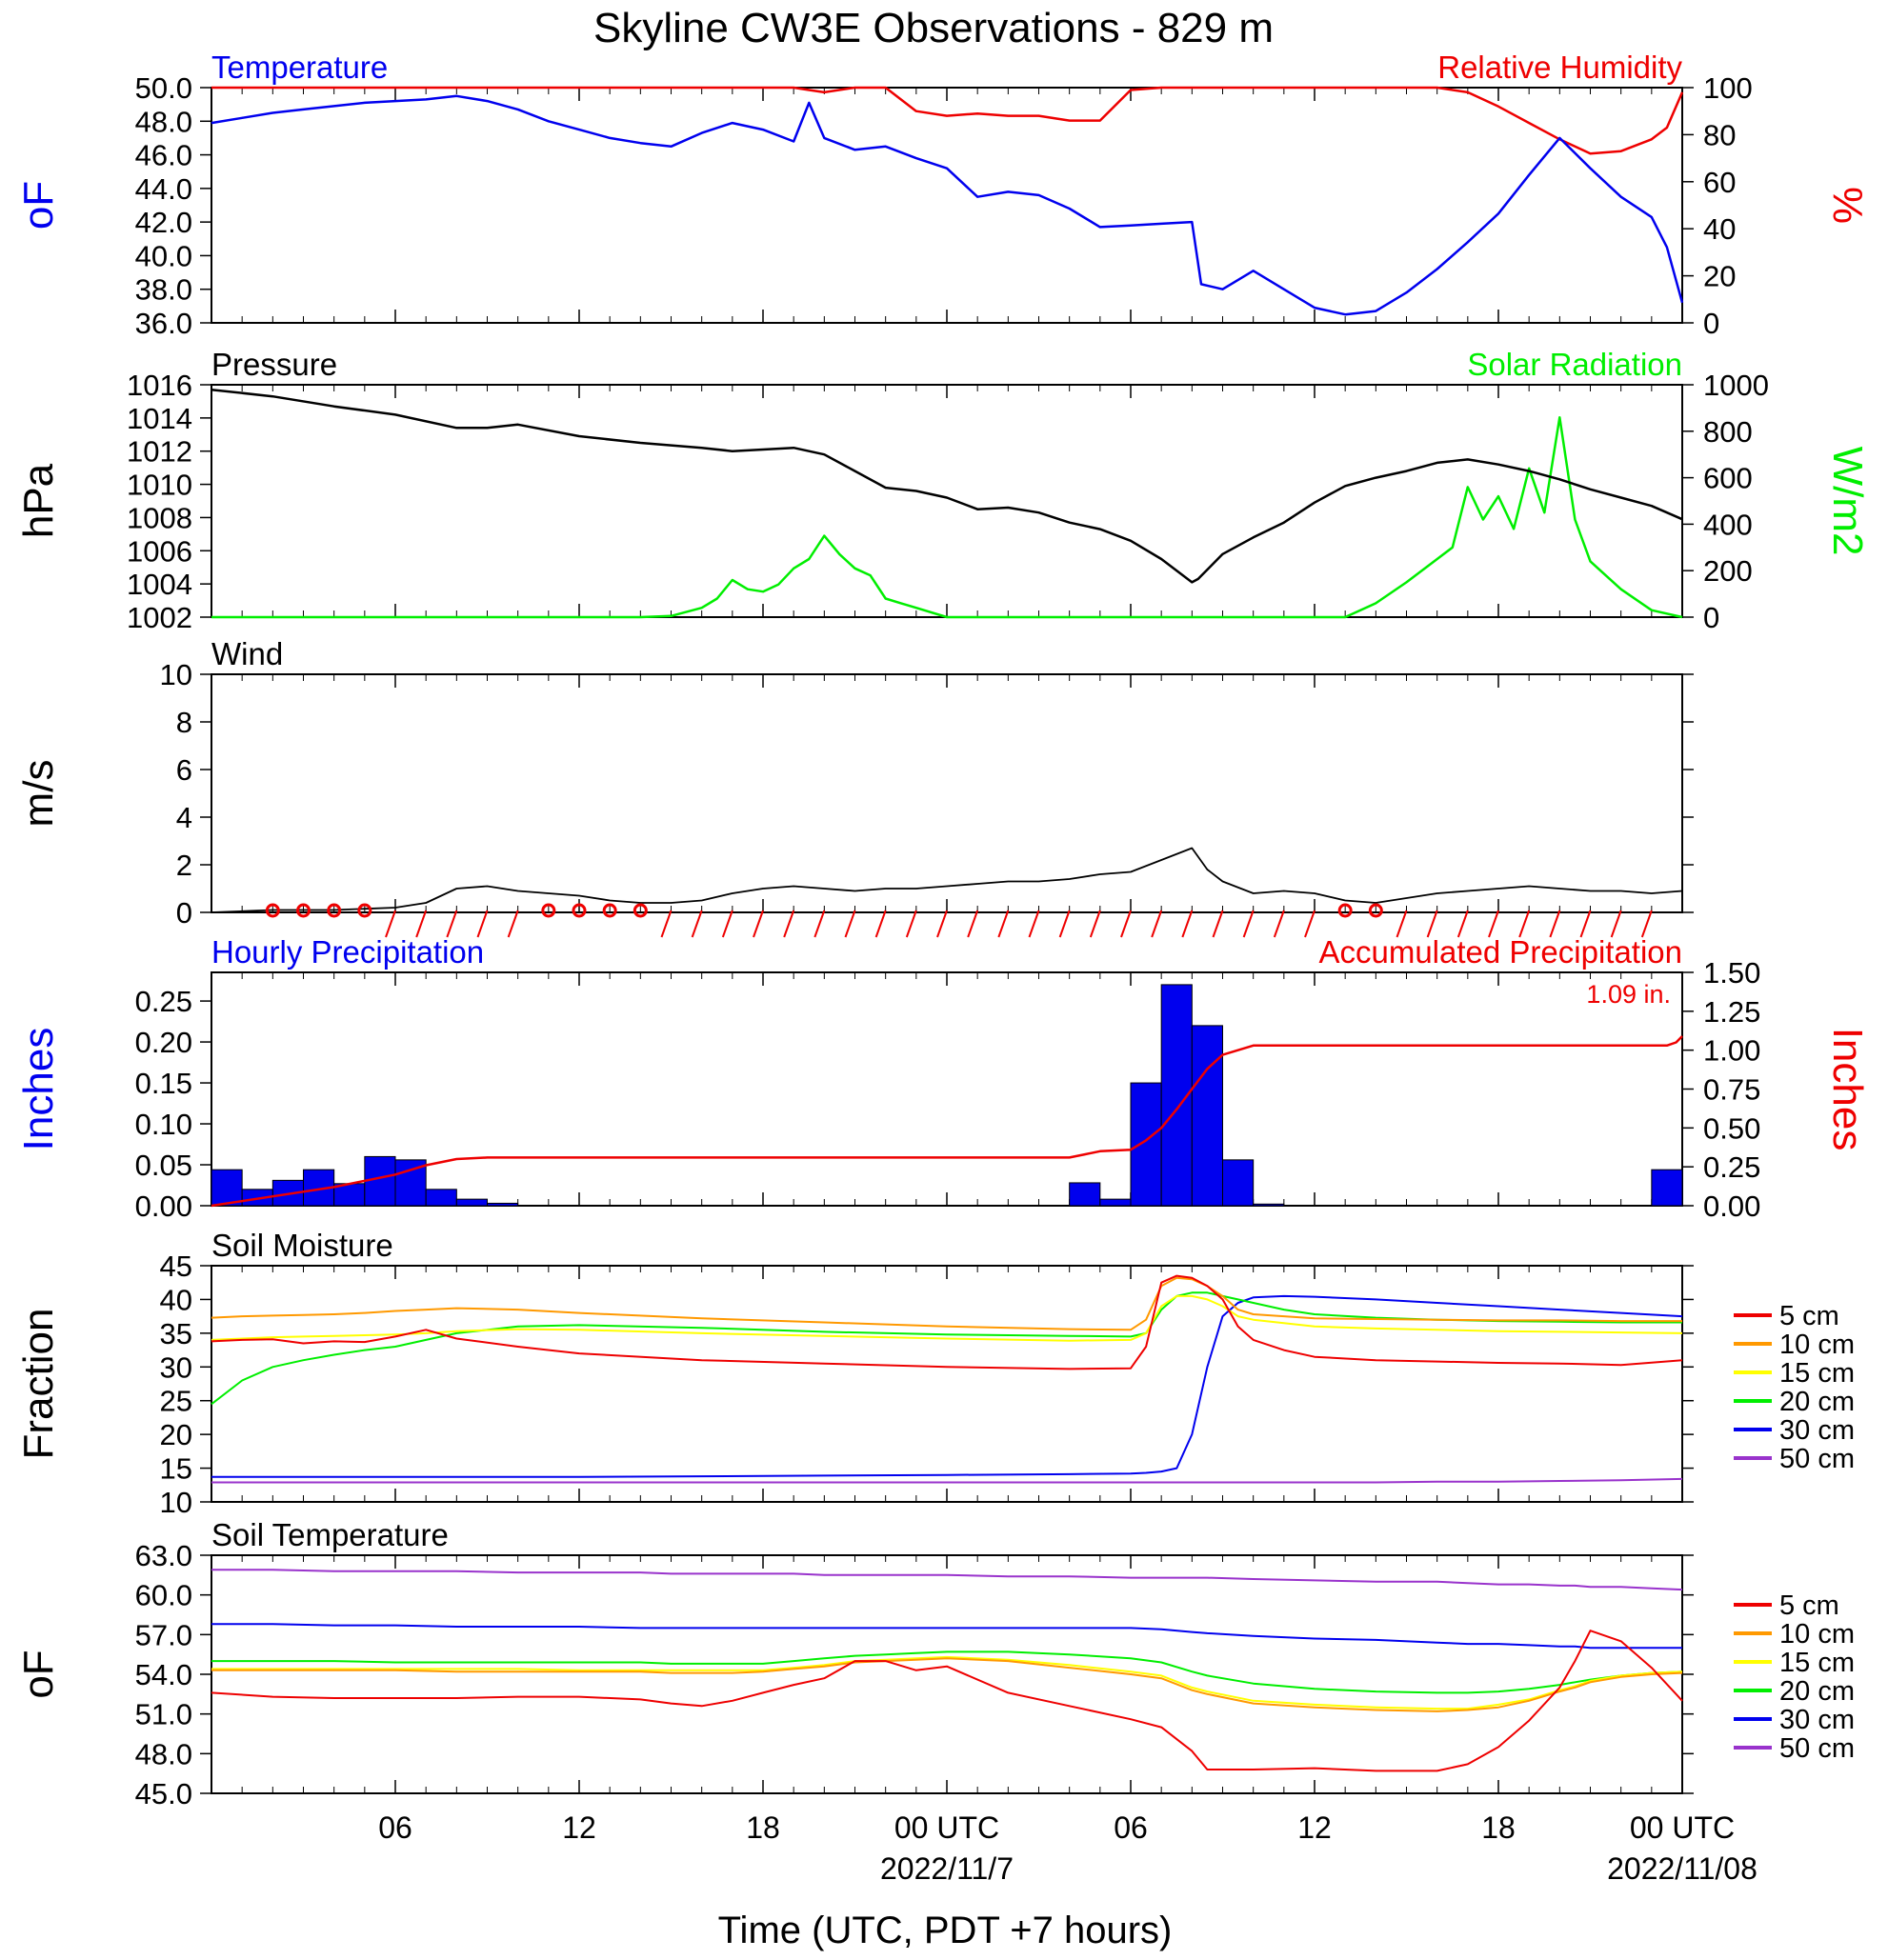 Image resolution: width=1888 pixels, height=1960 pixels. What do you see at coordinates (184, 770) in the screenshot?
I see `y-tick-label: 6` at bounding box center [184, 770].